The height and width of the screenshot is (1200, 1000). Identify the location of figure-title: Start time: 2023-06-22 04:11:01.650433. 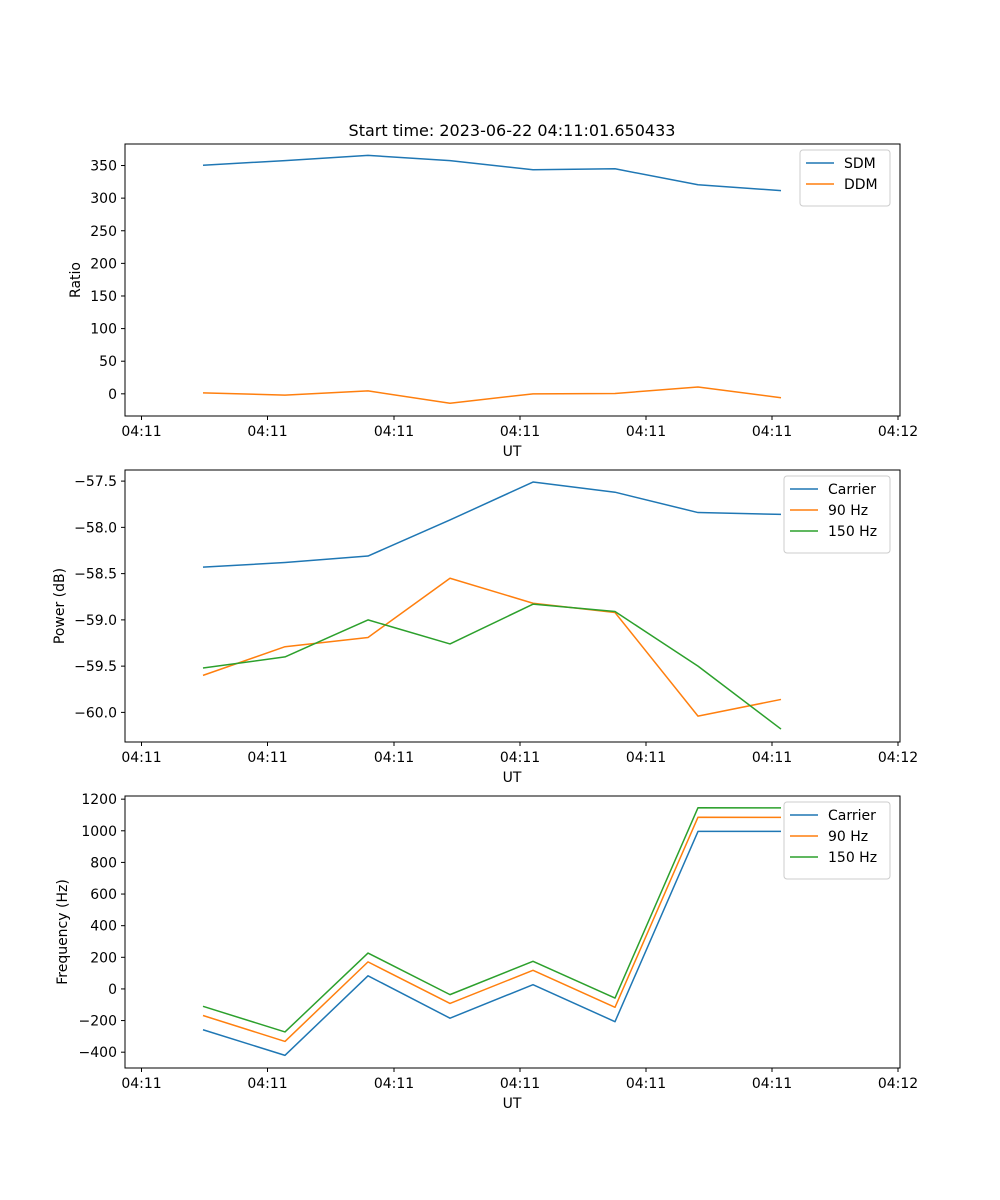
(512, 130).